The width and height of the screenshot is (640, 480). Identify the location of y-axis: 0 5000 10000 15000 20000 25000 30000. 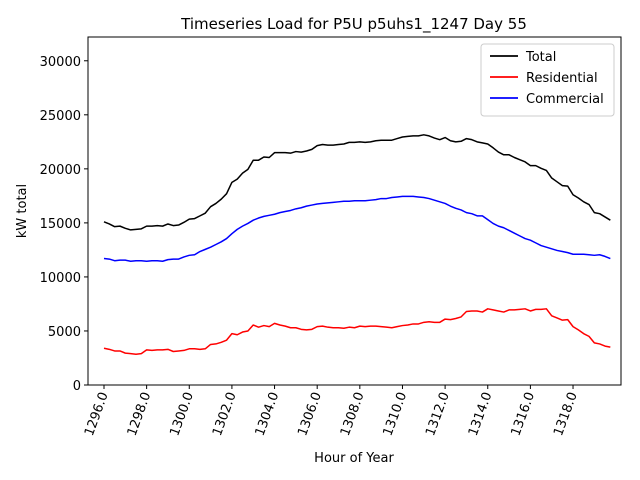
(64, 224).